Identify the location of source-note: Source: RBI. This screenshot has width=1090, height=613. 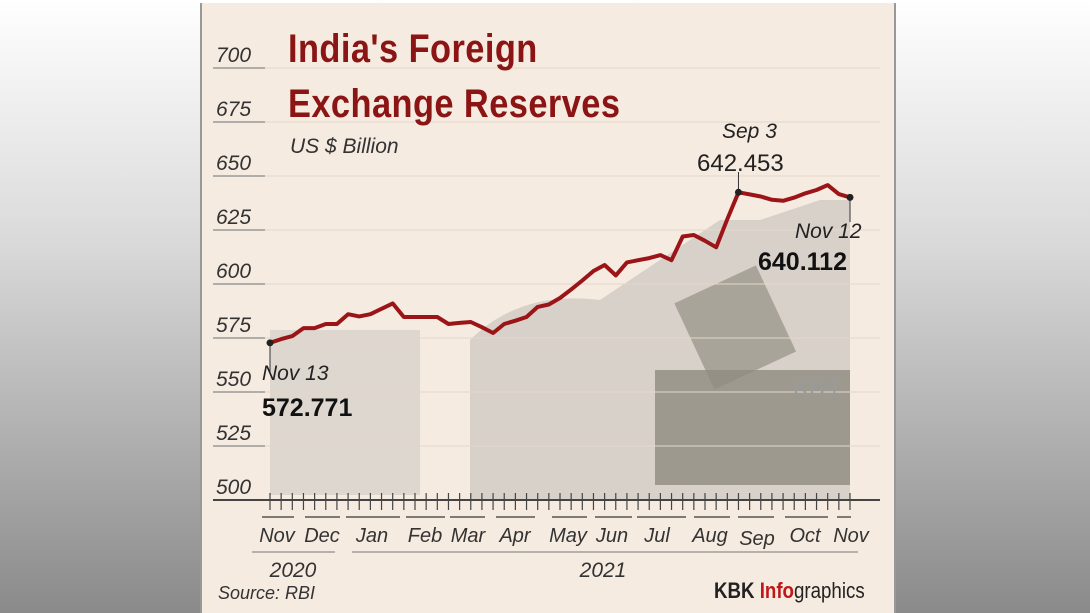
(267, 593).